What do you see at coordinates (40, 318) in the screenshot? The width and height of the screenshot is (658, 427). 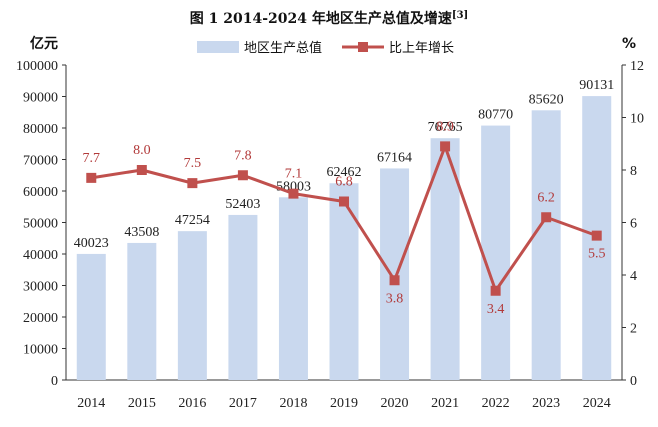 I see `left-tick-label: 20000` at bounding box center [40, 318].